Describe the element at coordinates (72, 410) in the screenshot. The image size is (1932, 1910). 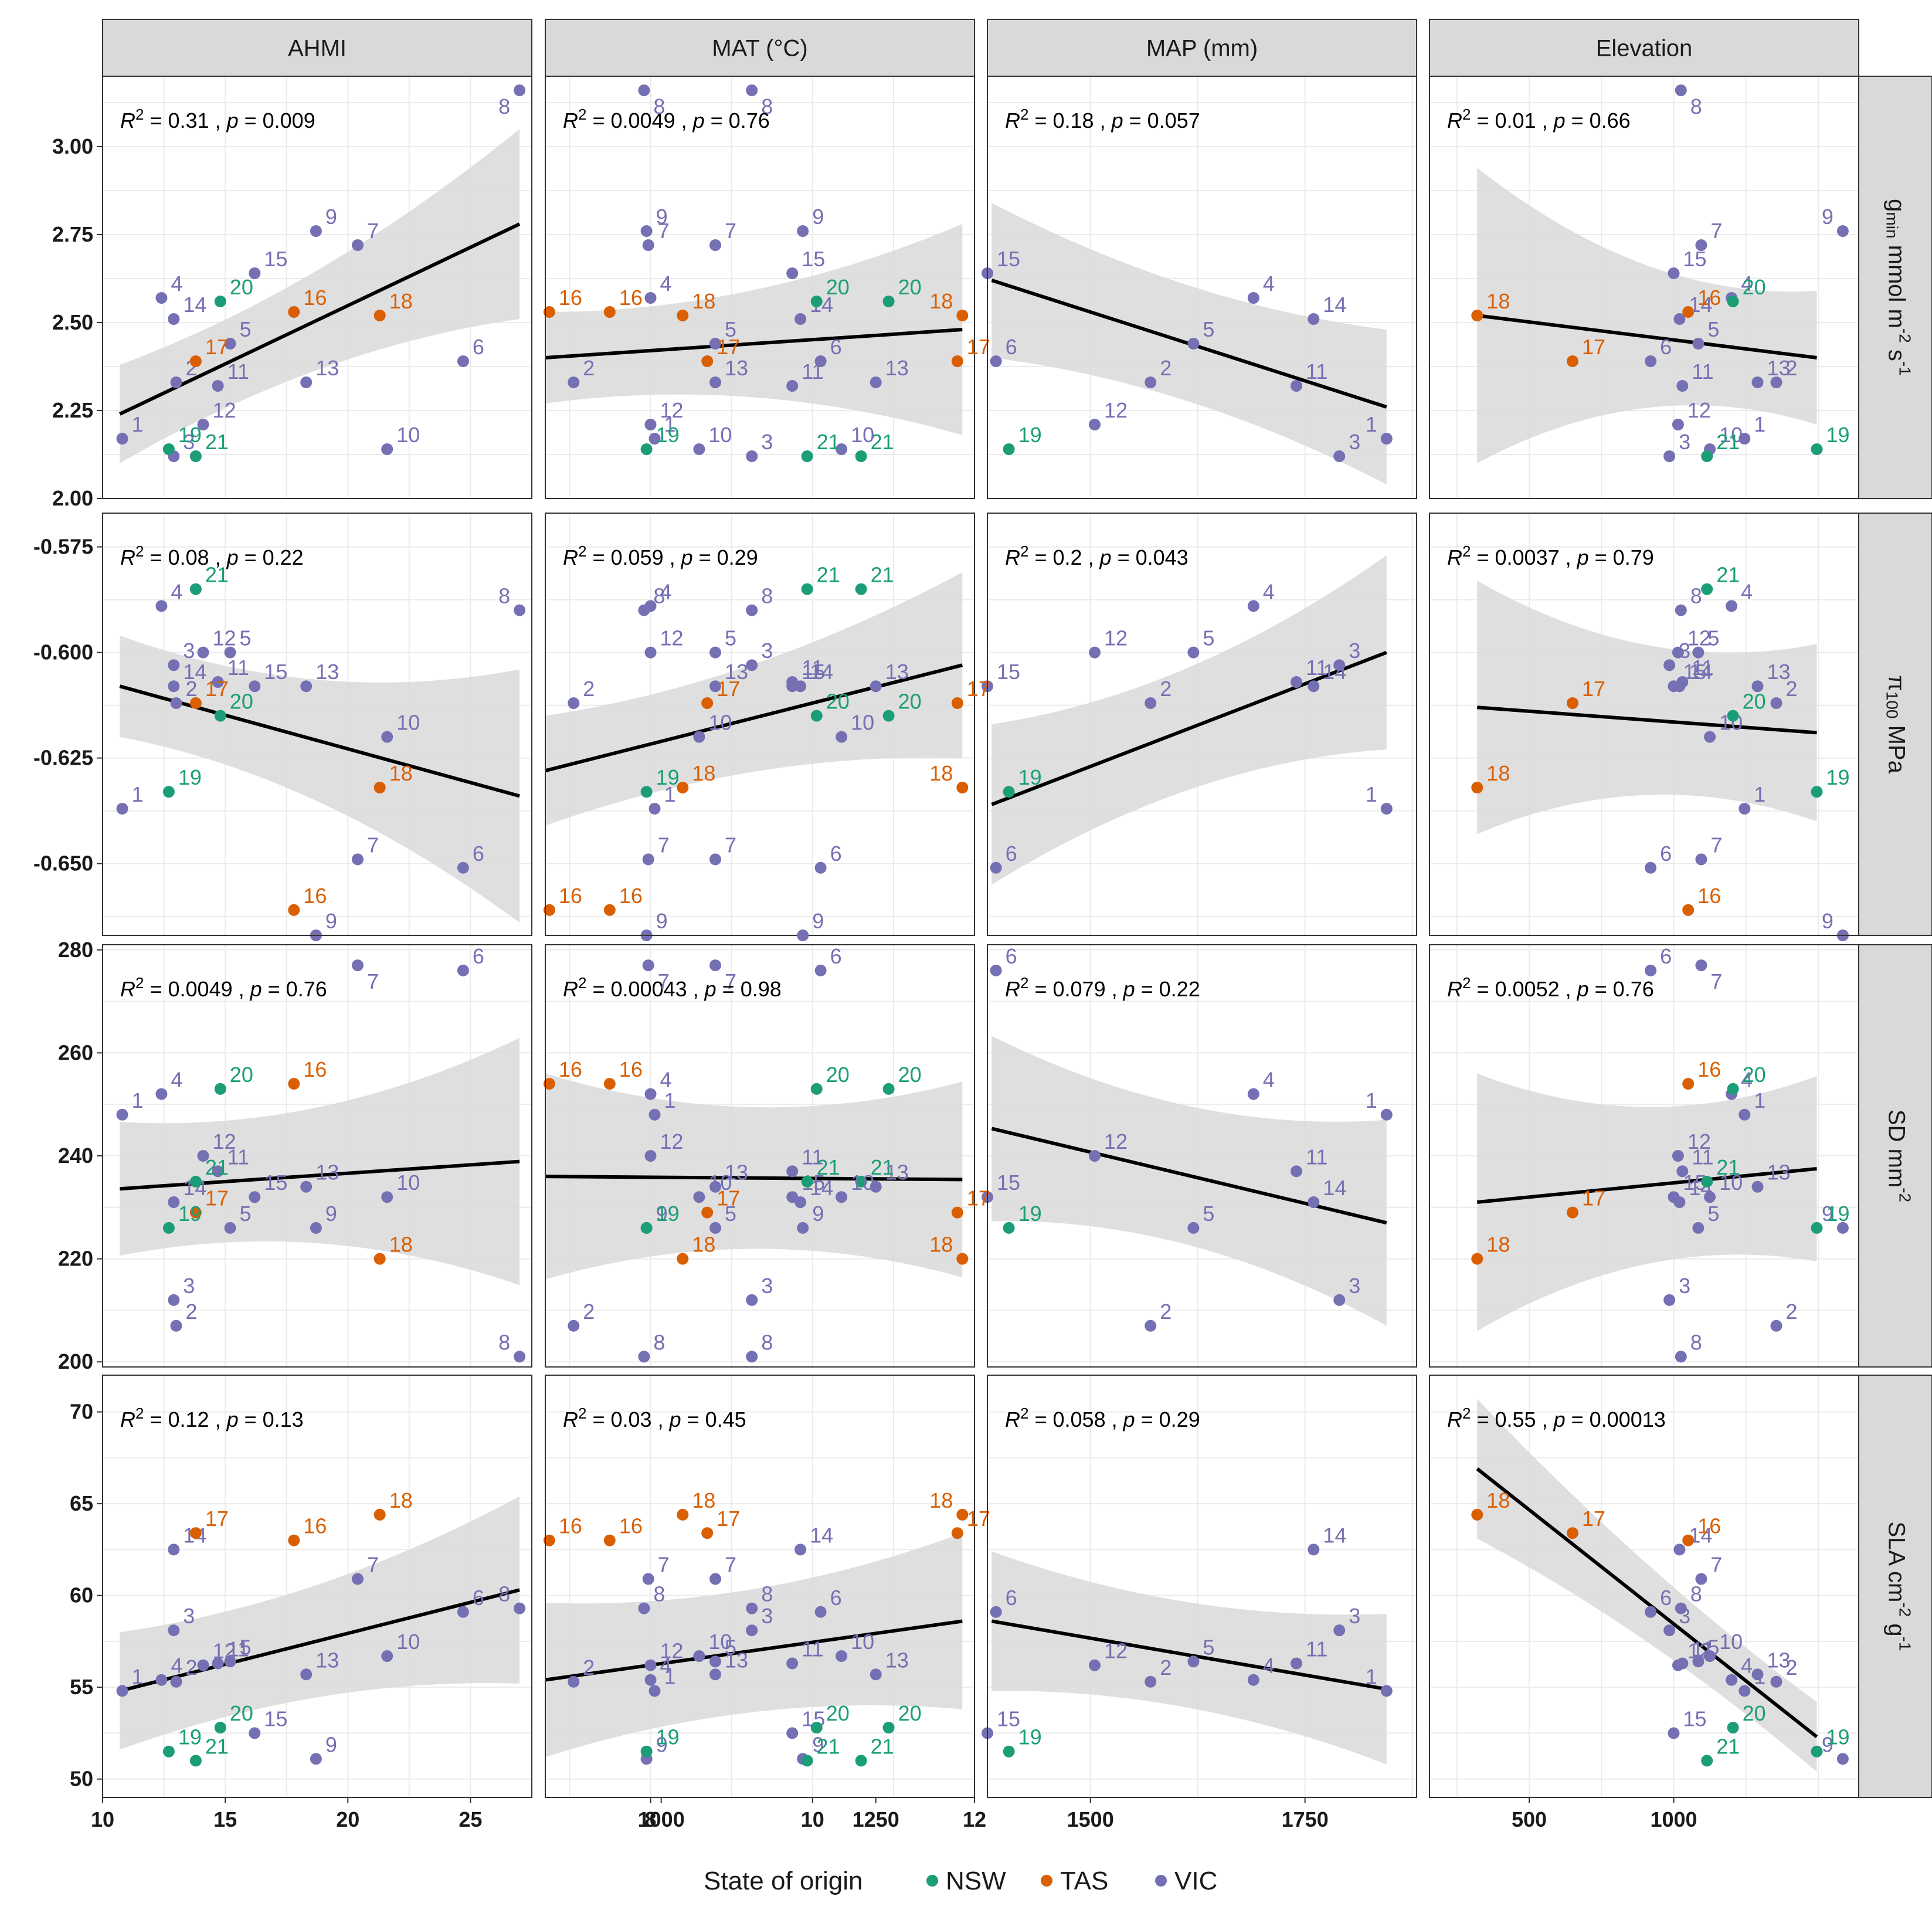
I see `y-tick-label-0-1: 2.25` at that location.